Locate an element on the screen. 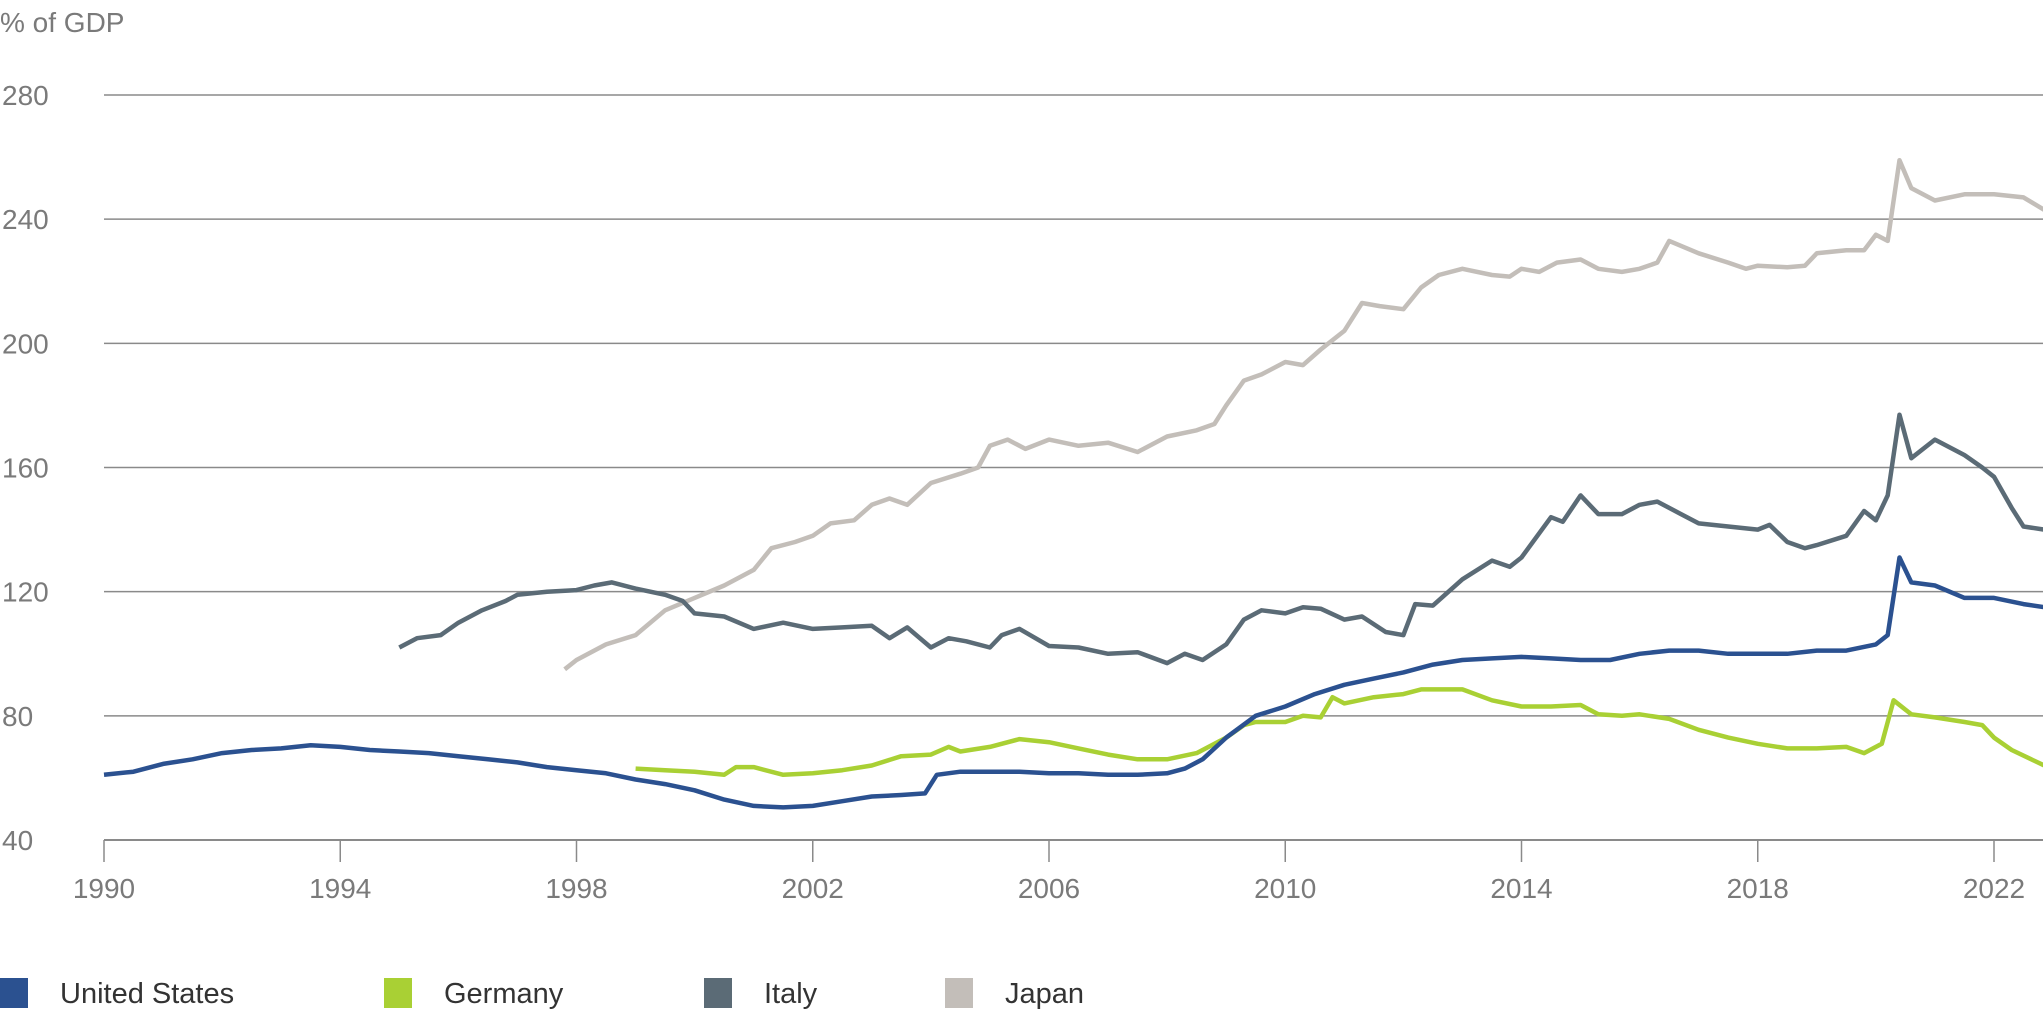 This screenshot has width=2043, height=1012. x-tick-label: 2014 is located at coordinates (1521, 888).